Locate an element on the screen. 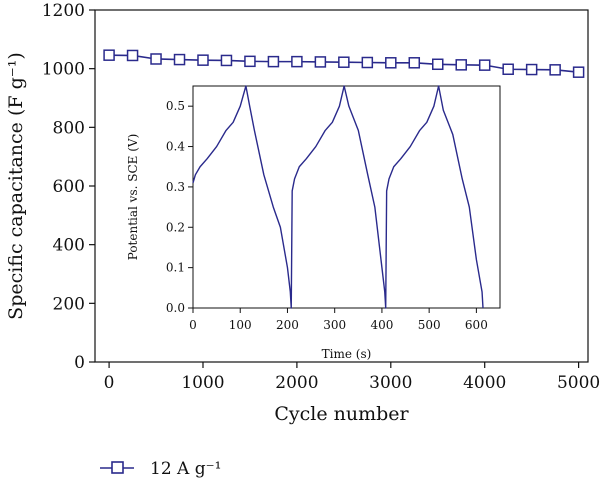 The height and width of the screenshot is (482, 600). main-x-tick-label: 3000 is located at coordinates (390, 383).